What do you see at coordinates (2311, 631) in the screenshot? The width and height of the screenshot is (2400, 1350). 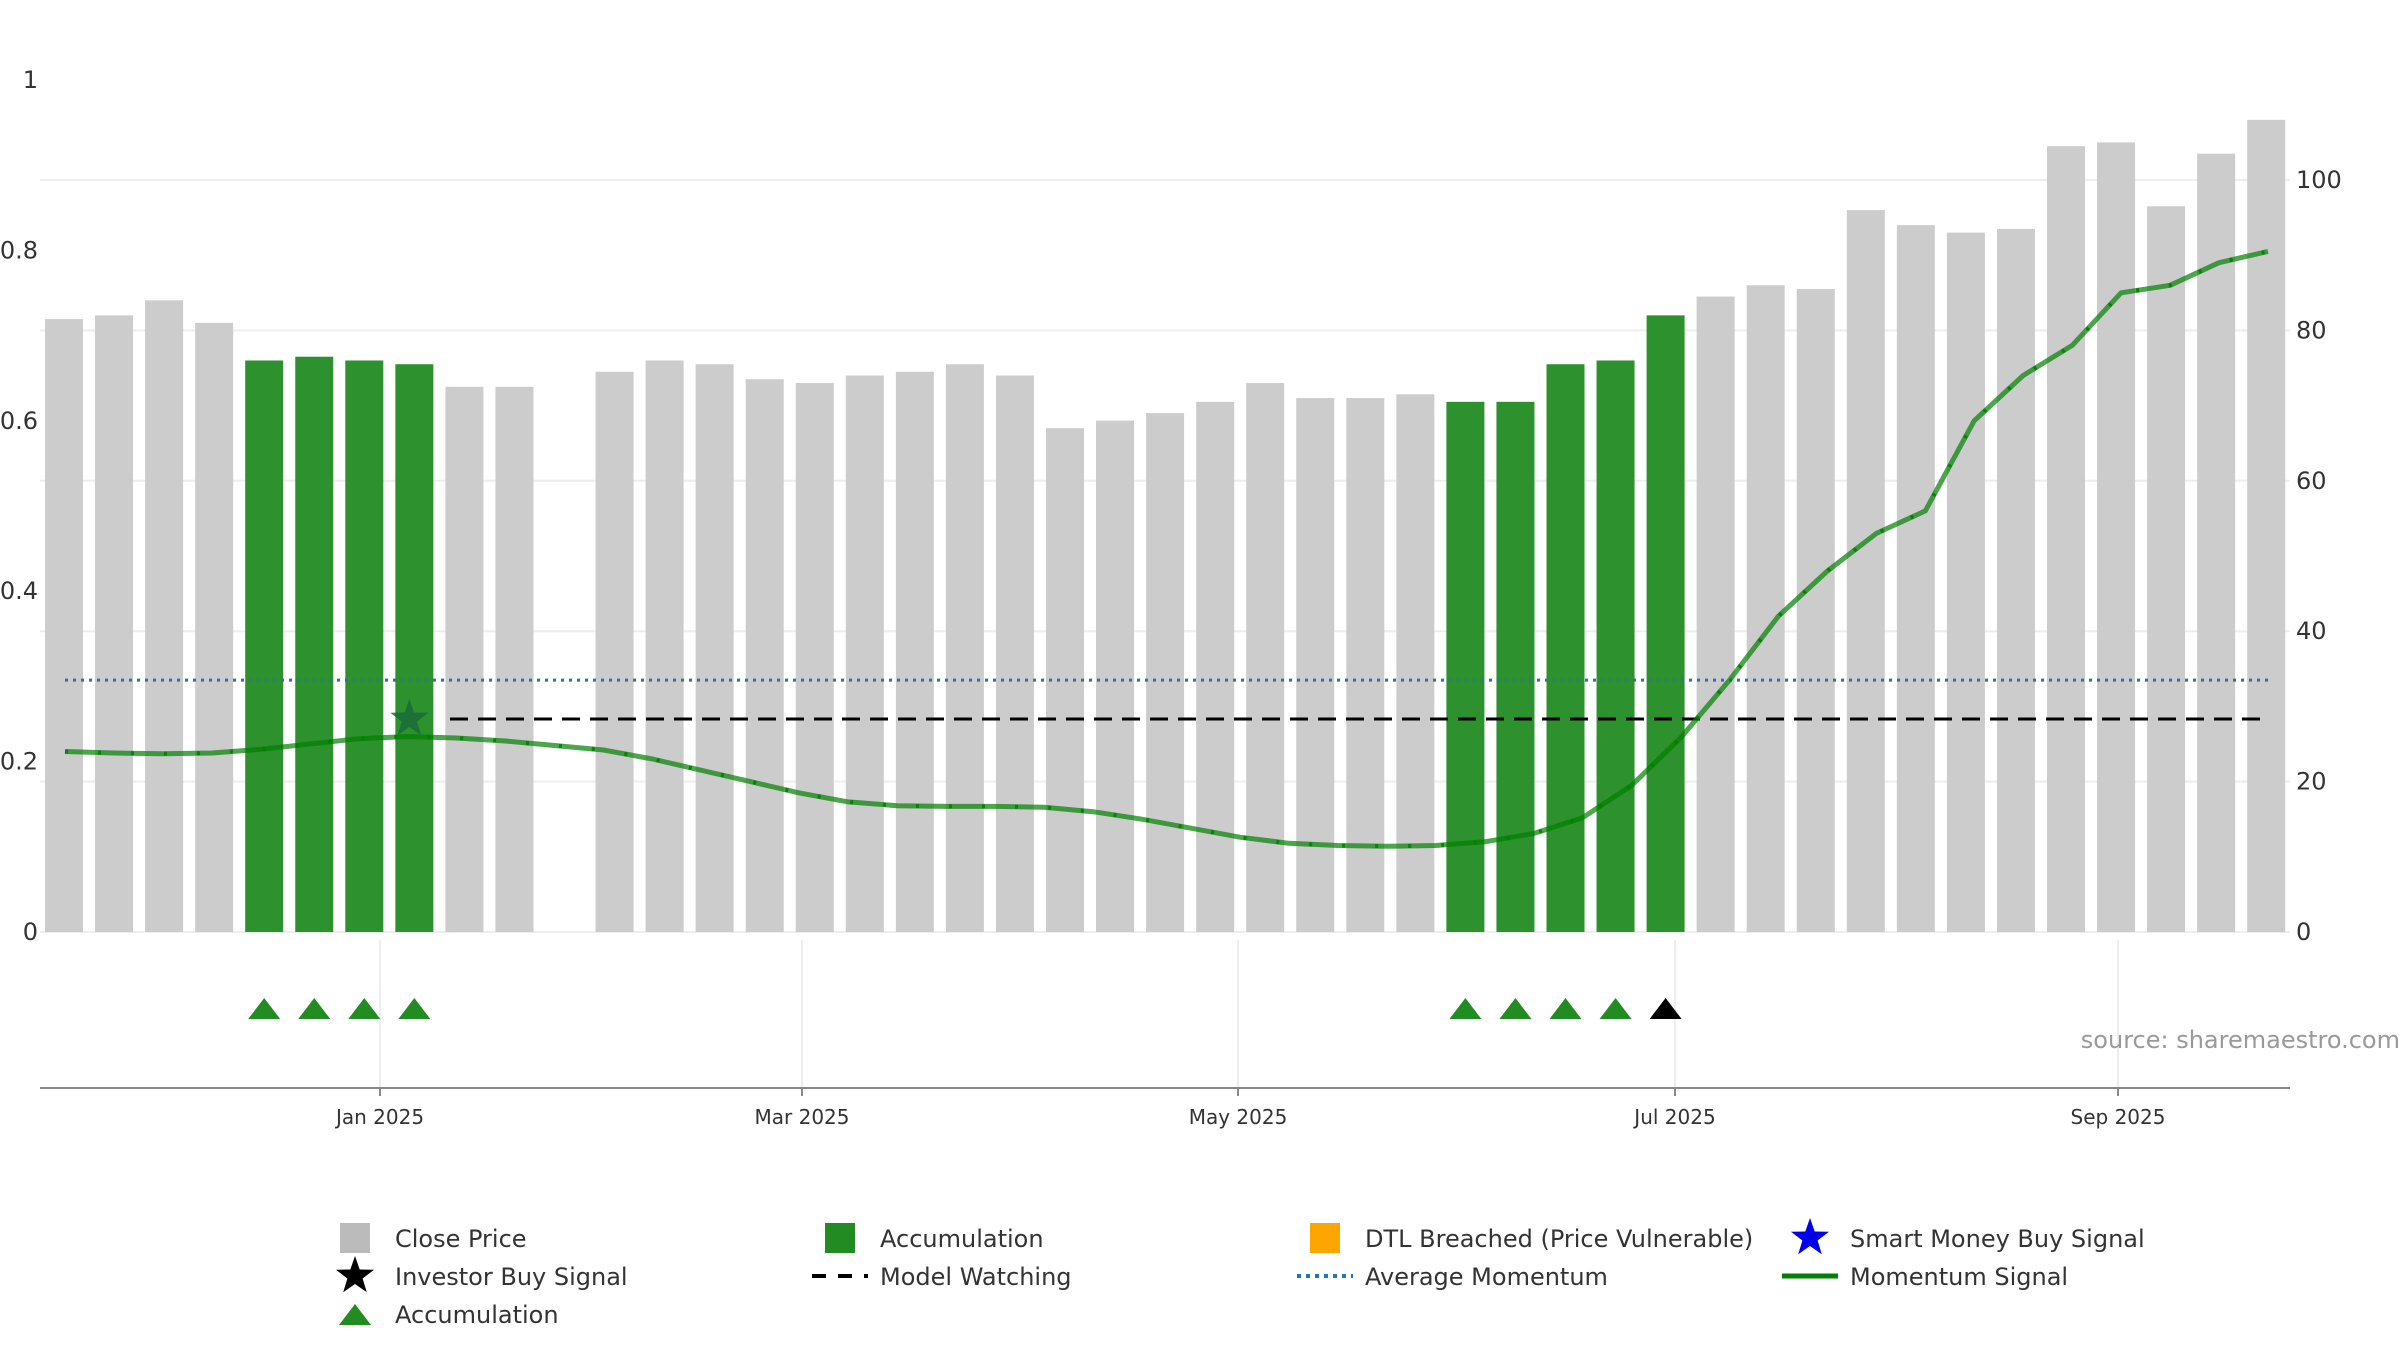 I see `y-right-tick-label: 40` at bounding box center [2311, 631].